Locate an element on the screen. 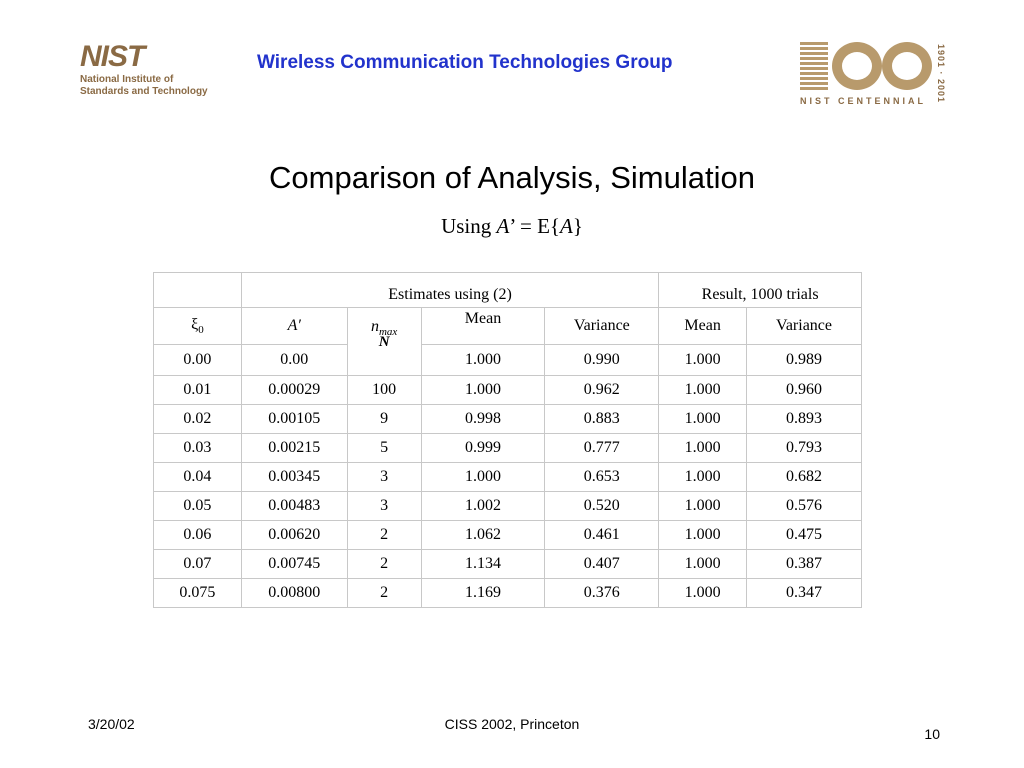  estimates-header: Estimates using (2) is located at coordinates (450, 290).